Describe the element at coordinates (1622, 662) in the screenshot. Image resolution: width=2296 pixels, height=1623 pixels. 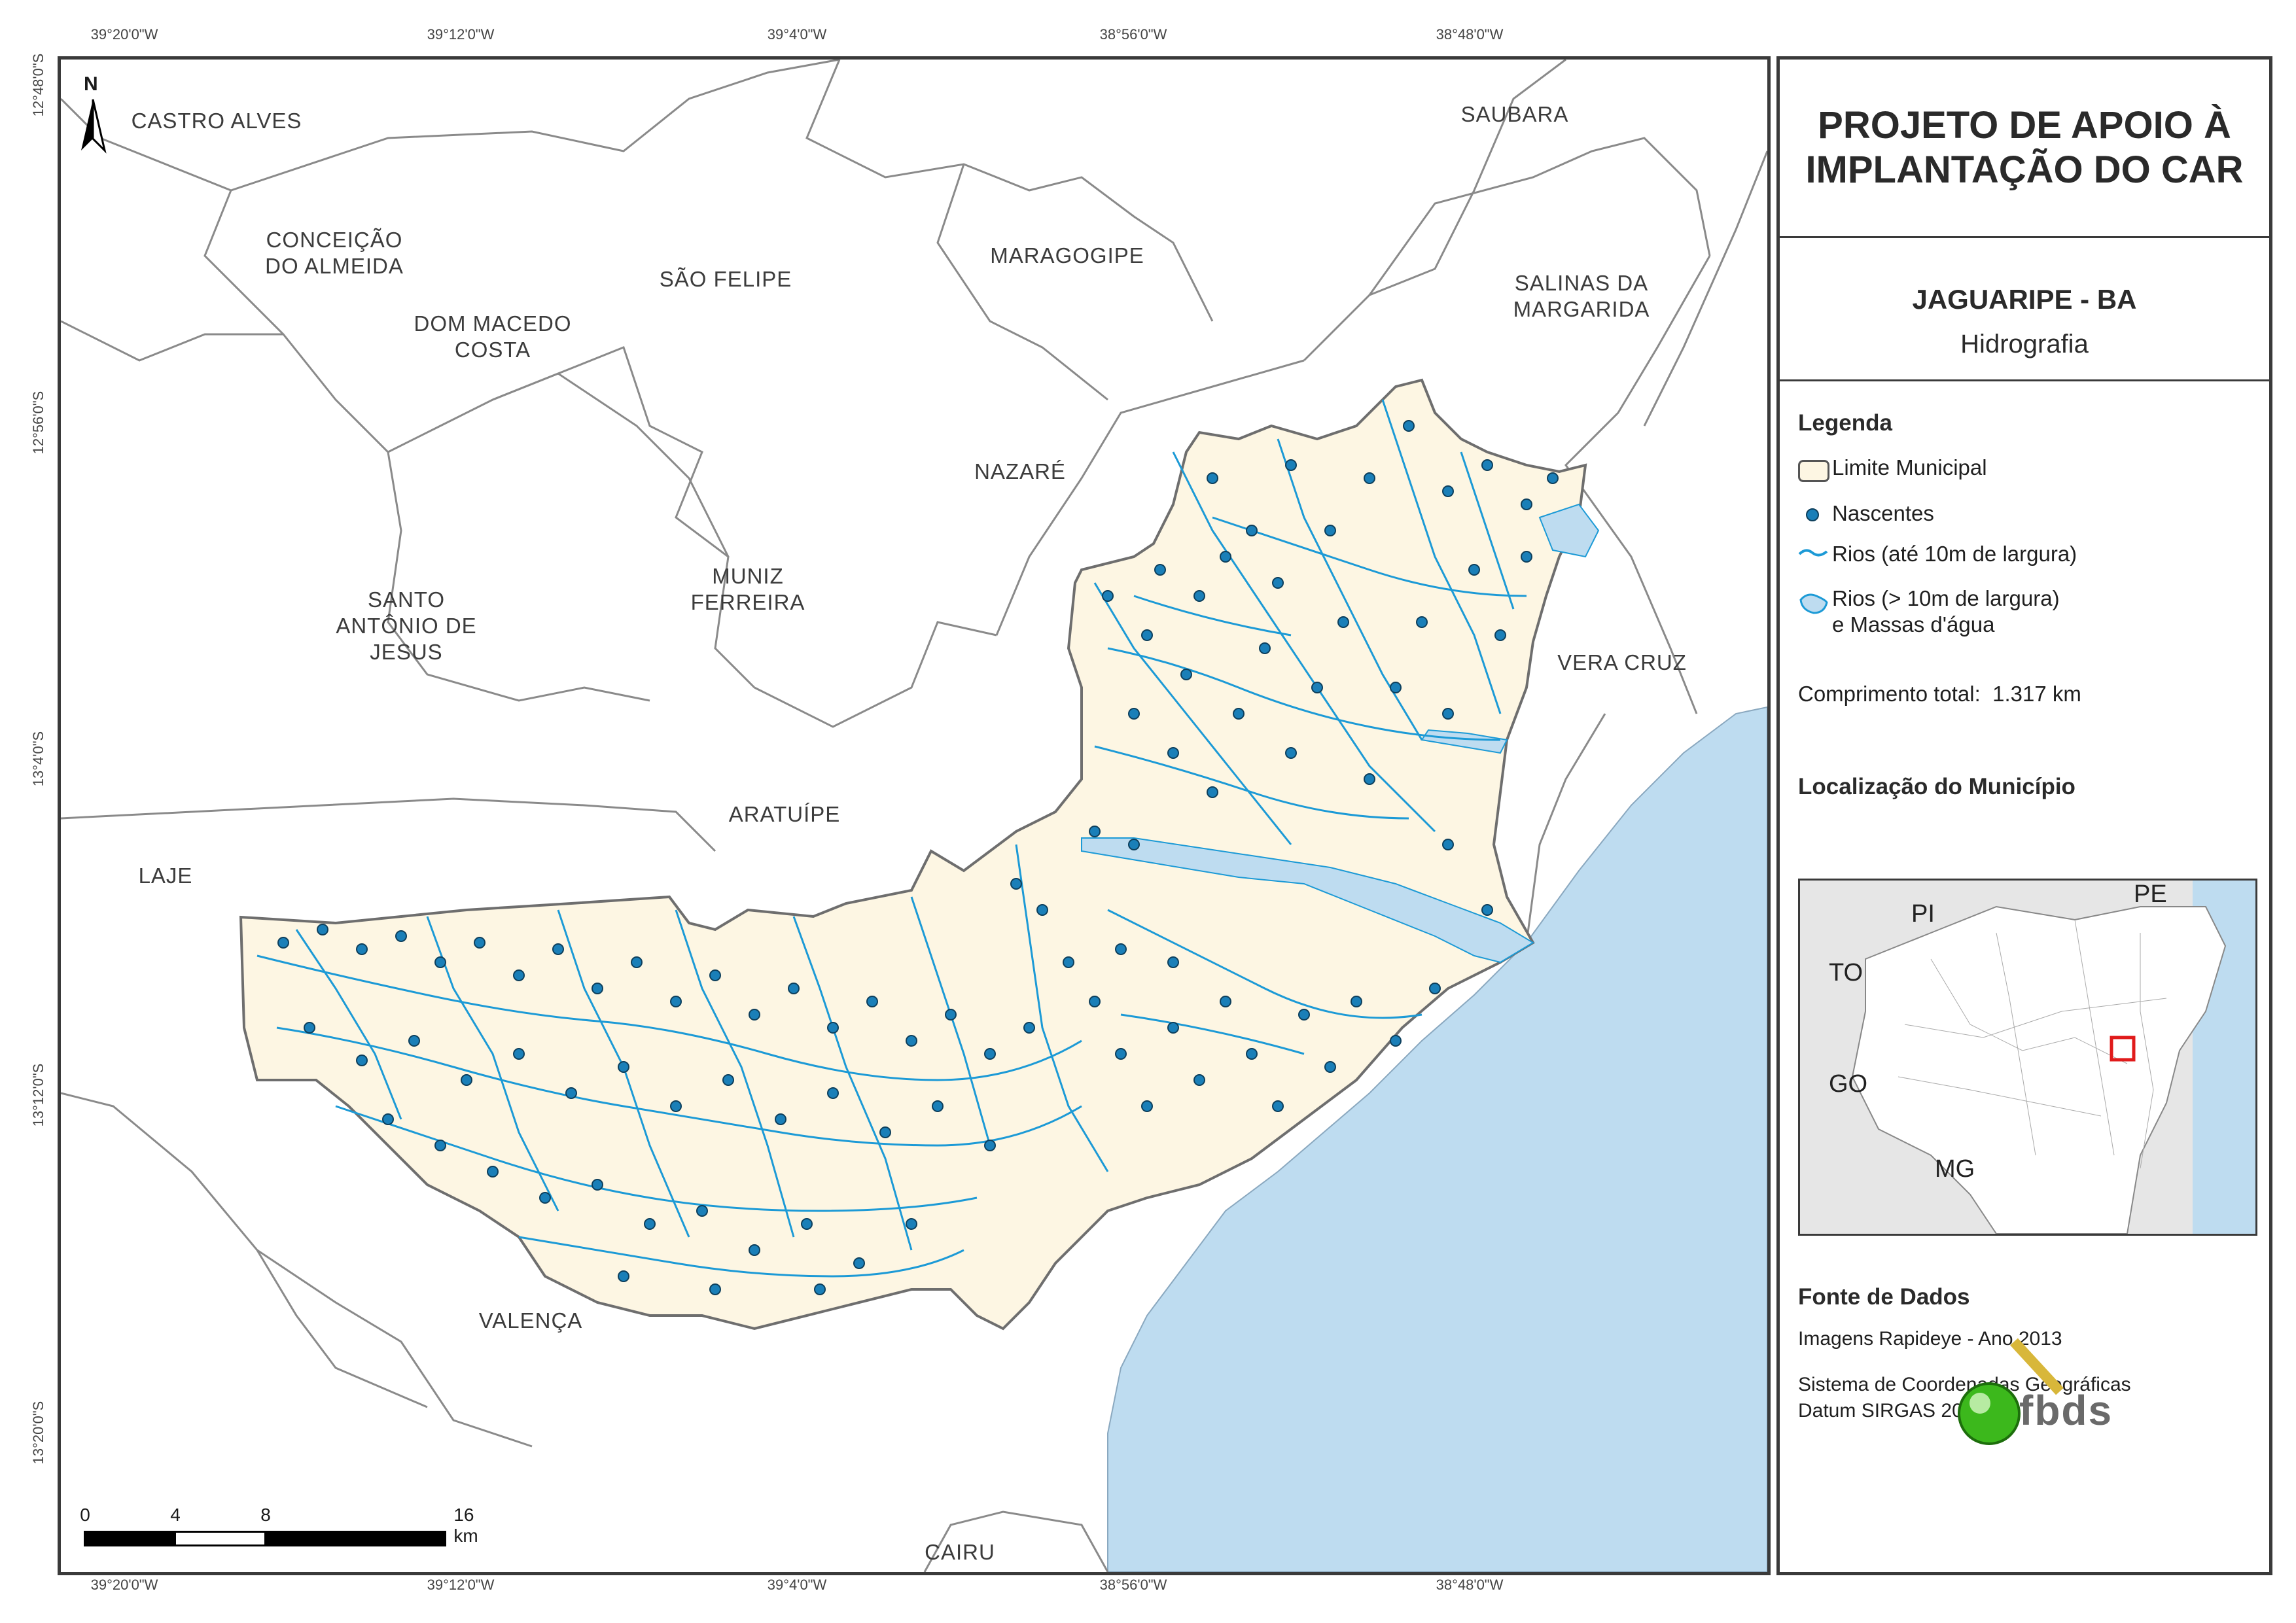
I see `label-vera-cruz: VERA CRUZ` at that location.